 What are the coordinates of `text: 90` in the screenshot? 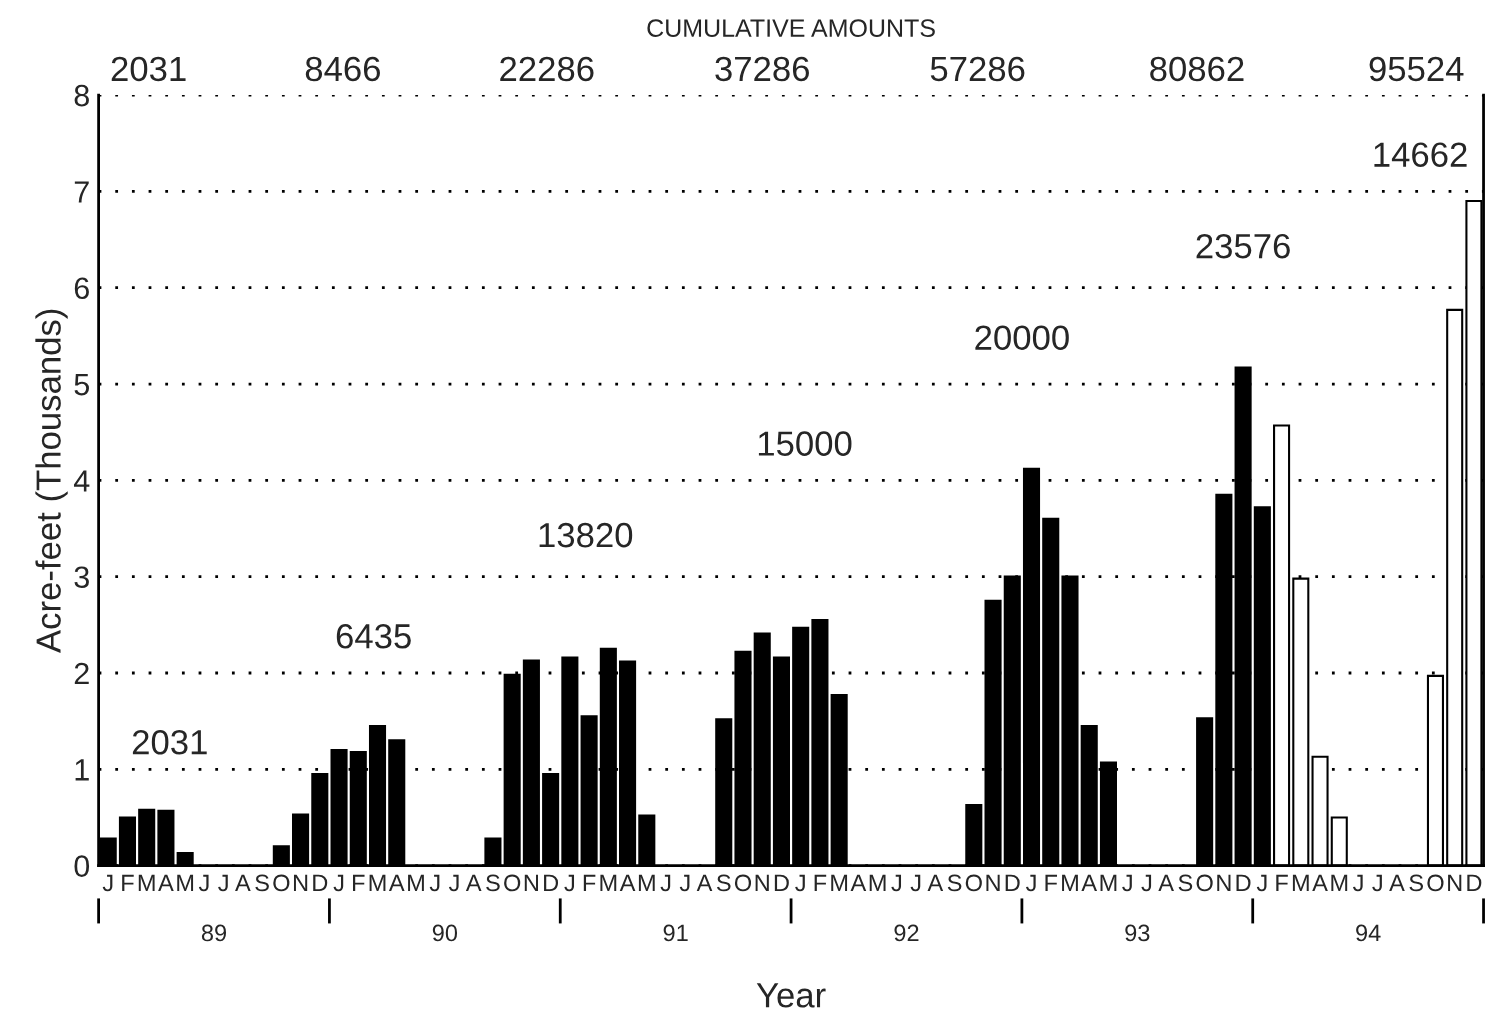 It's located at (445, 933).